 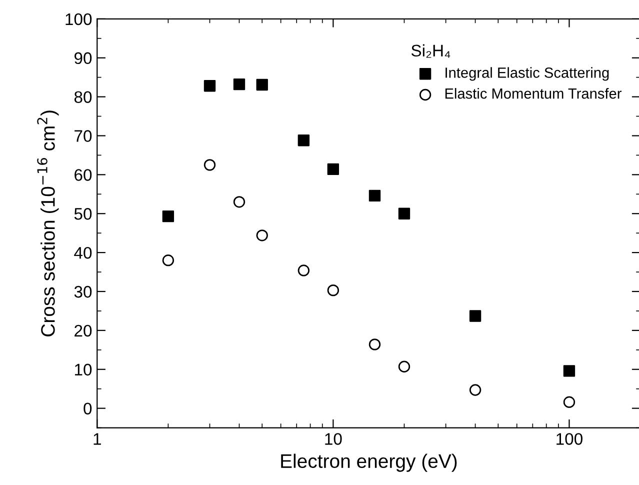 I want to click on y-tick-label: 80, so click(x=83, y=97).